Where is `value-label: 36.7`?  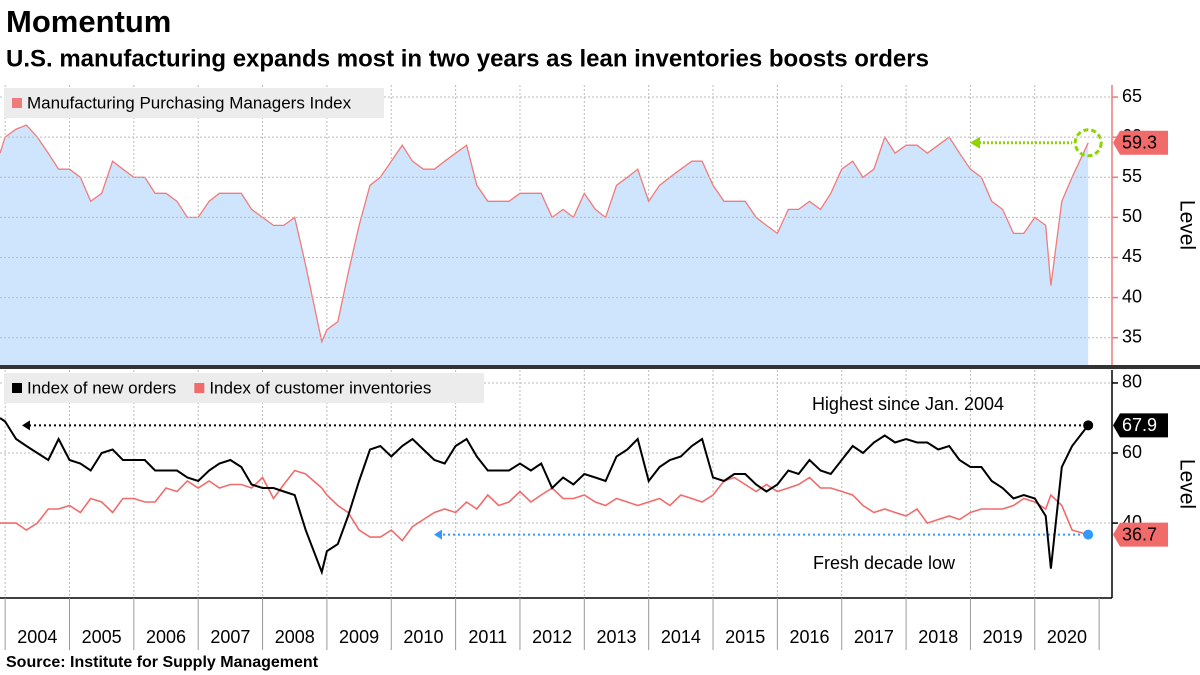 value-label: 36.7 is located at coordinates (1139, 534).